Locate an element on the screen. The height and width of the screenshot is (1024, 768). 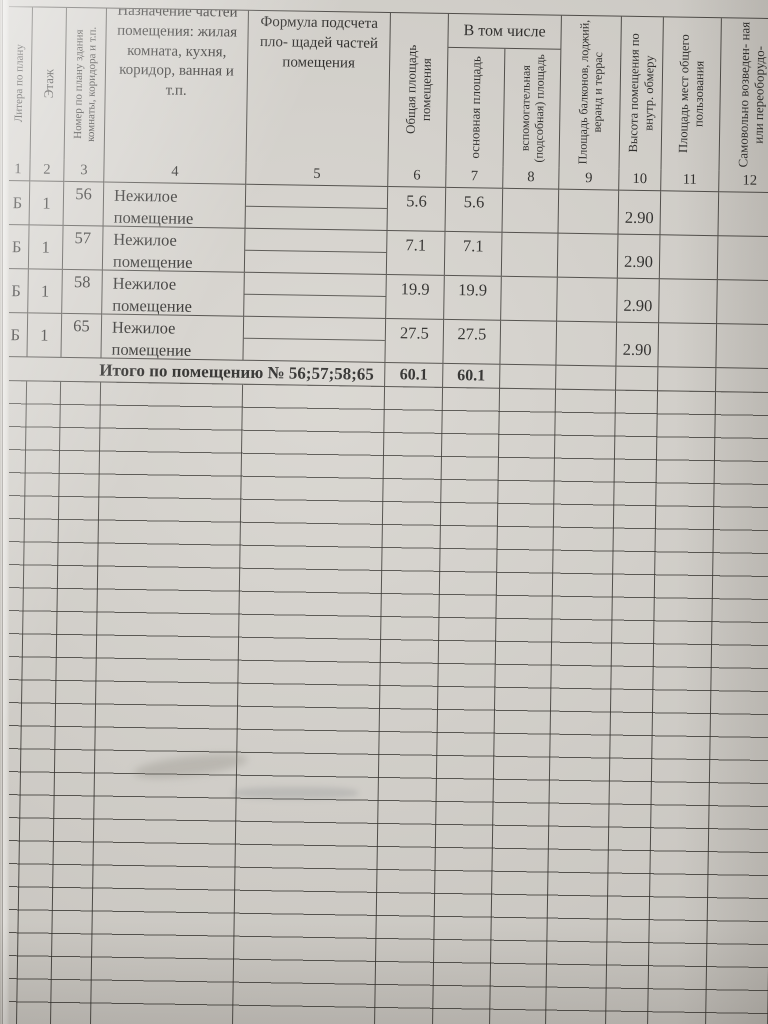
cell-number: 65 is located at coordinates (82, 336).